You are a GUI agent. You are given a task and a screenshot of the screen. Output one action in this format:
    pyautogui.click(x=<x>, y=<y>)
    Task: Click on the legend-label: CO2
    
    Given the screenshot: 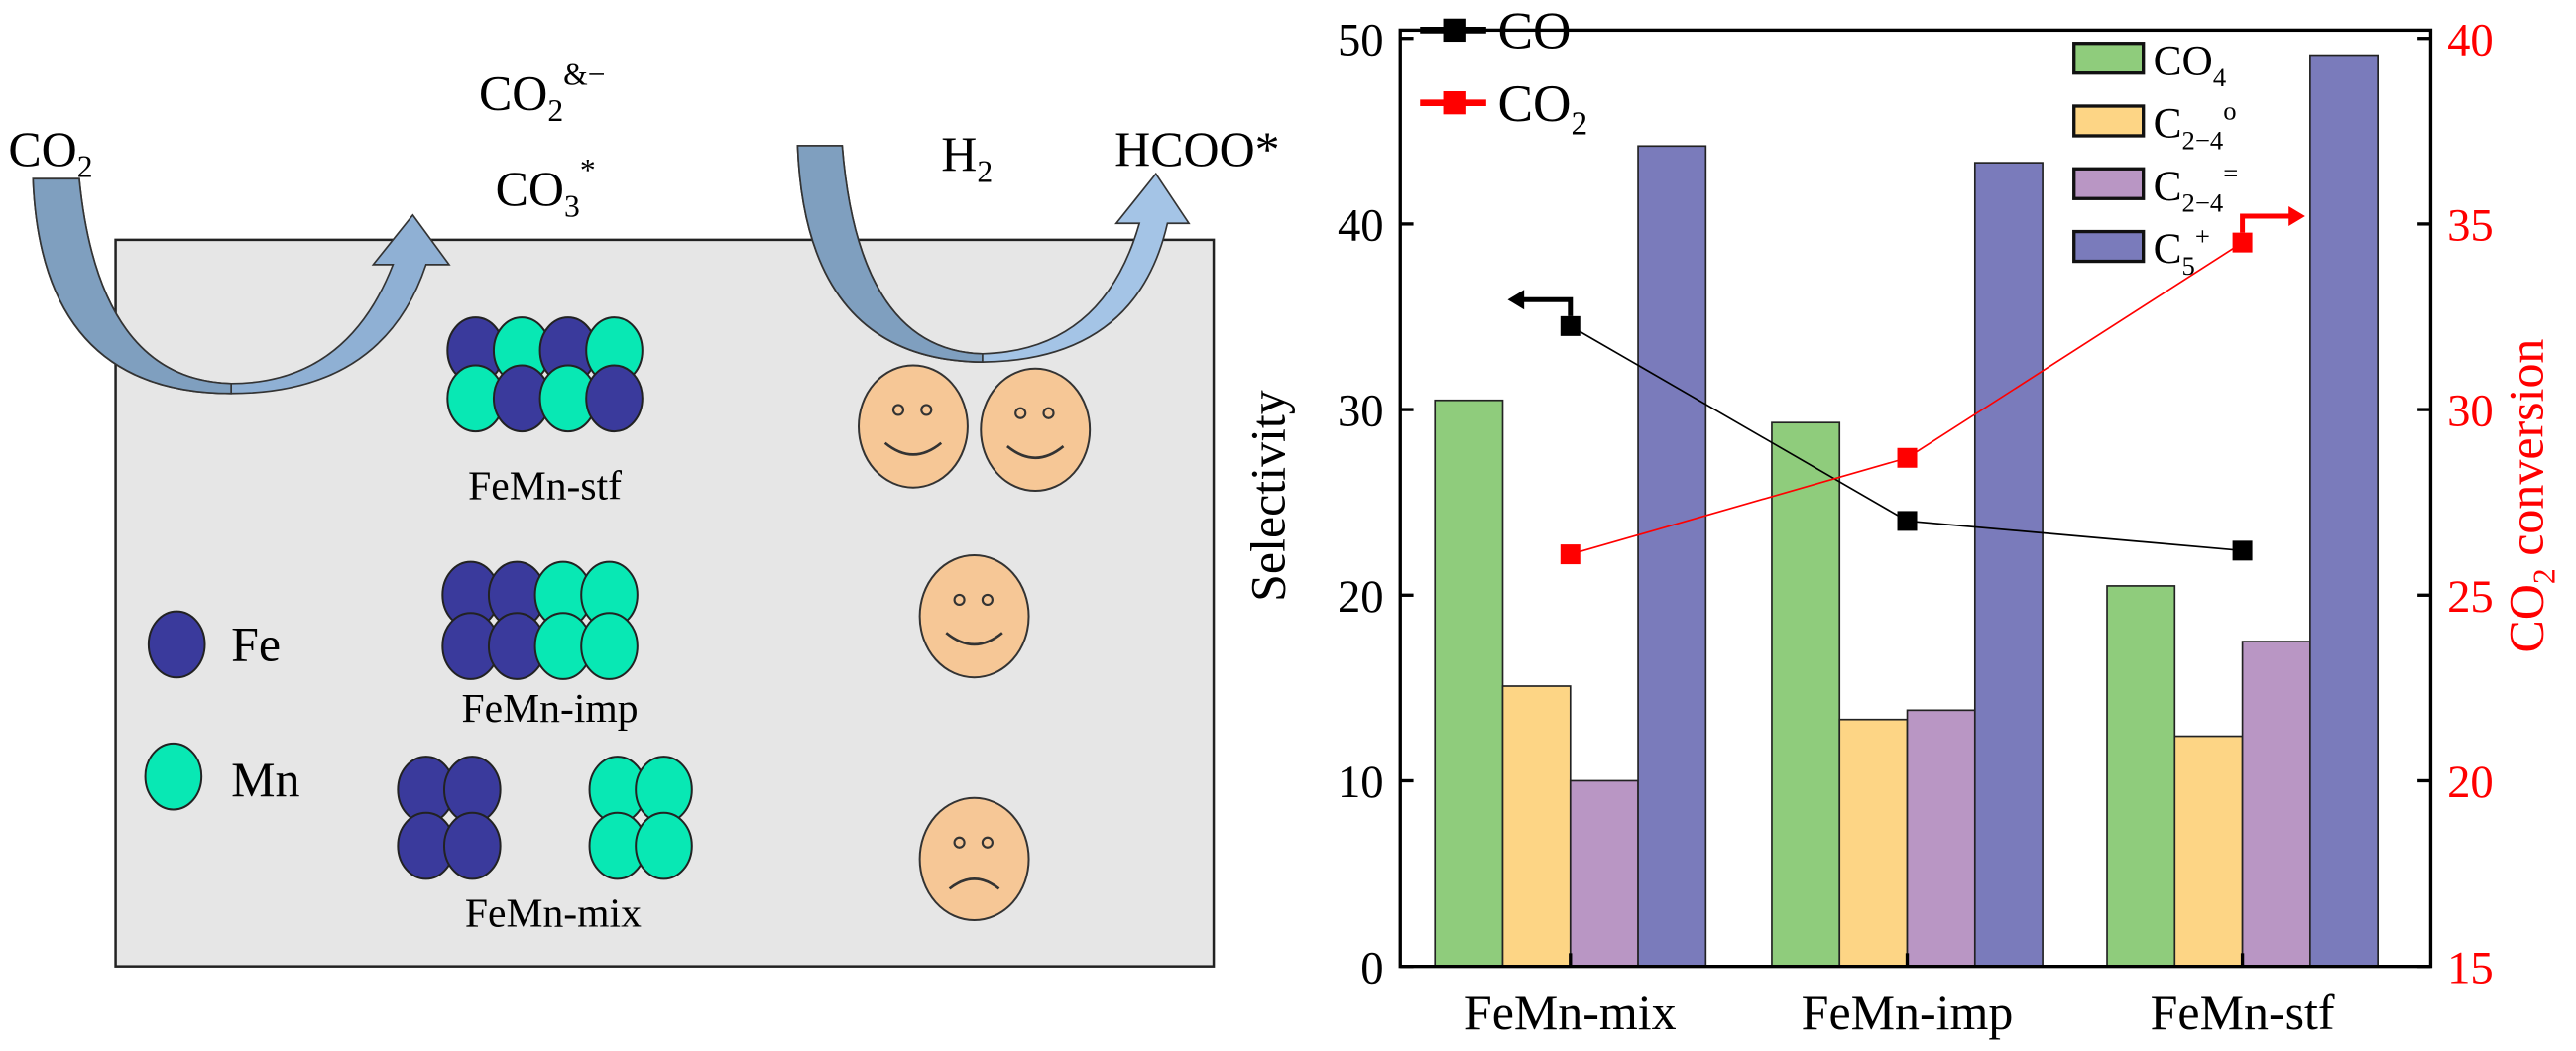 What is the action you would take?
    pyautogui.click(x=1543, y=108)
    